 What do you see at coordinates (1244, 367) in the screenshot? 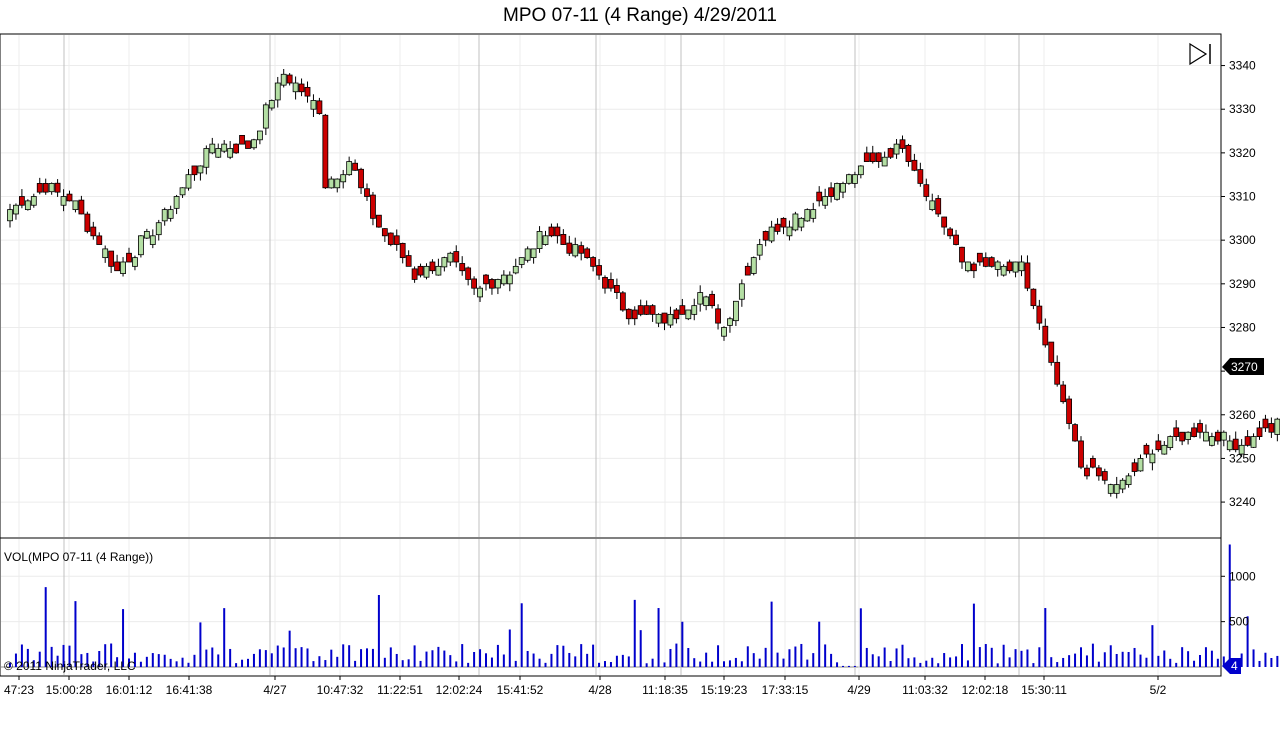
I see `last-price-label: 3270` at bounding box center [1244, 367].